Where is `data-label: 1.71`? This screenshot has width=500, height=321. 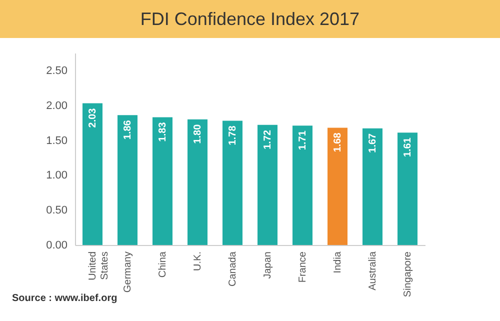
data-label: 1.71 is located at coordinates (303, 140).